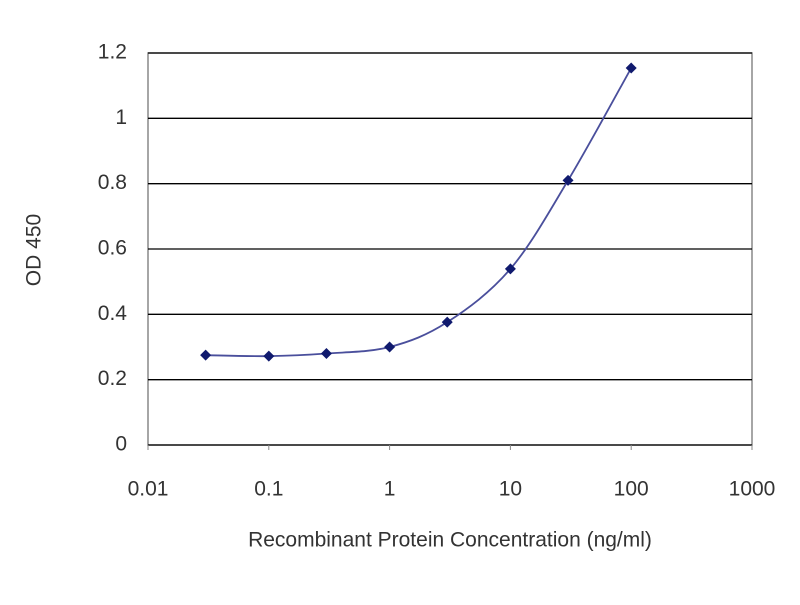 The width and height of the screenshot is (800, 605). What do you see at coordinates (510, 489) in the screenshot?
I see `x-tick-label: 10` at bounding box center [510, 489].